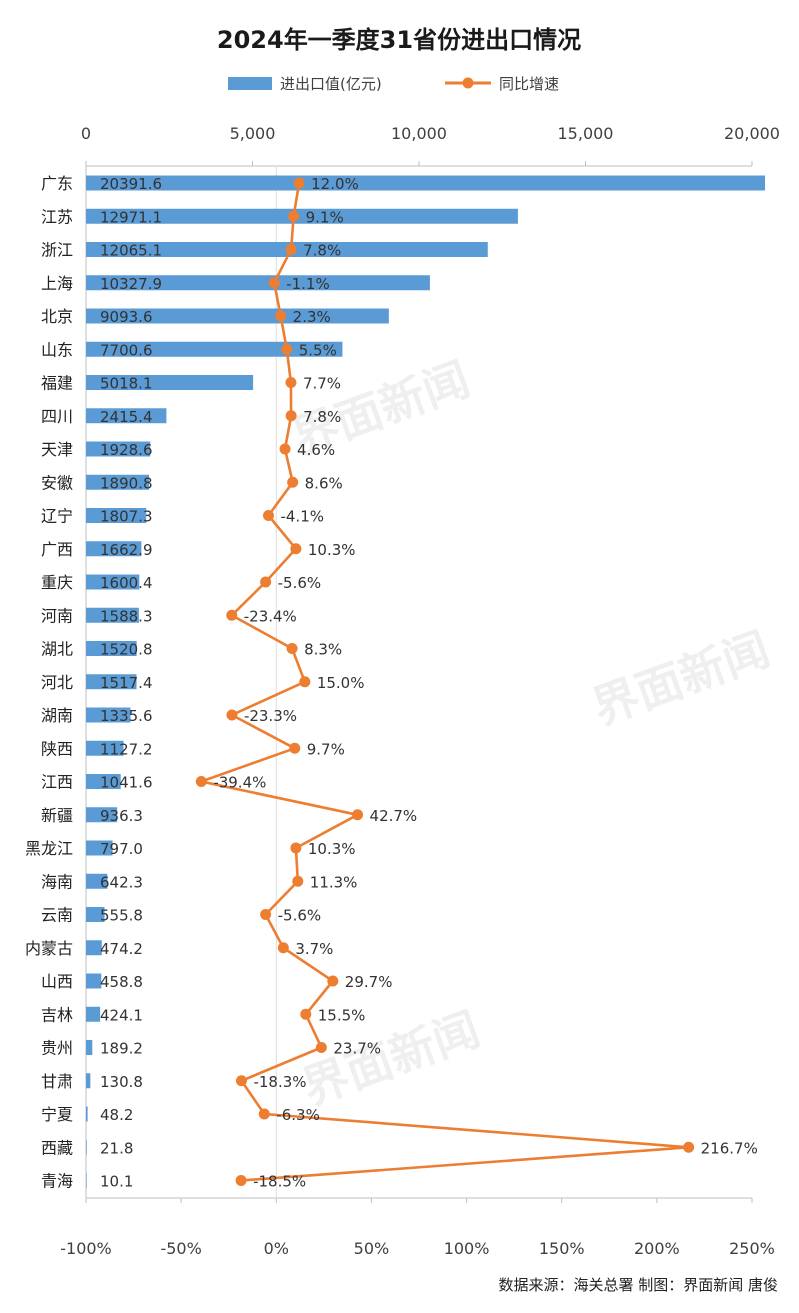  What do you see at coordinates (57, 416) in the screenshot?
I see `category-label: 四川` at bounding box center [57, 416].